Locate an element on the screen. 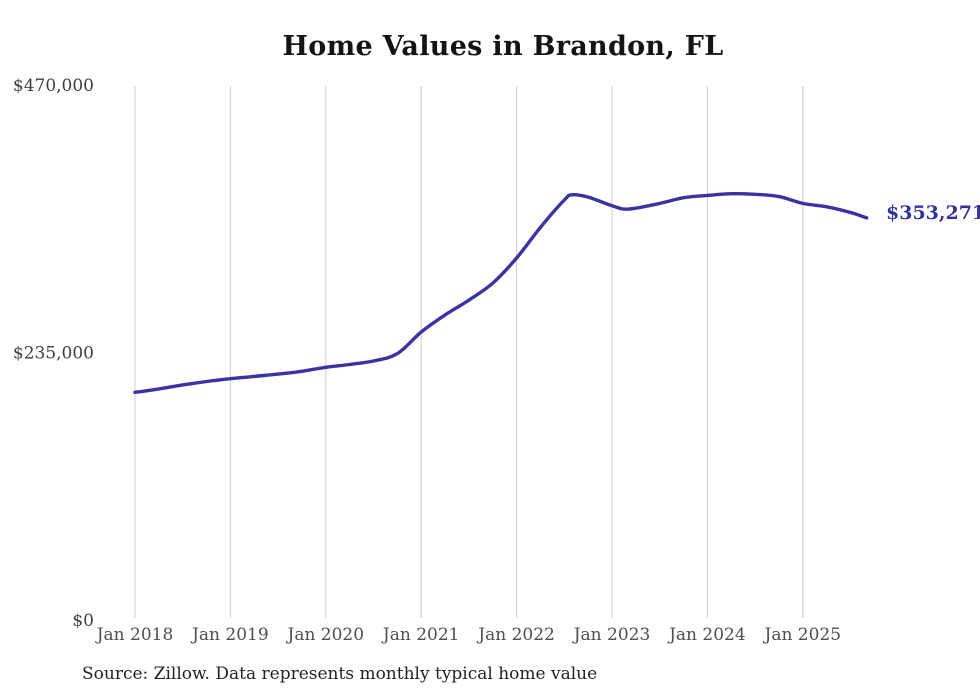 This screenshot has width=980, height=699. y-tick-label: $470,000 is located at coordinates (53, 86).